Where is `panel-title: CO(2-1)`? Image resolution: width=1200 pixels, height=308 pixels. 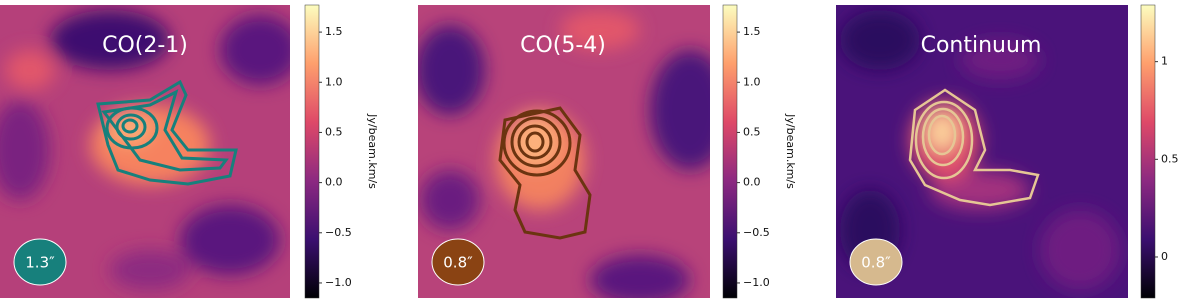 panel-title: CO(2-1) is located at coordinates (145, 45).